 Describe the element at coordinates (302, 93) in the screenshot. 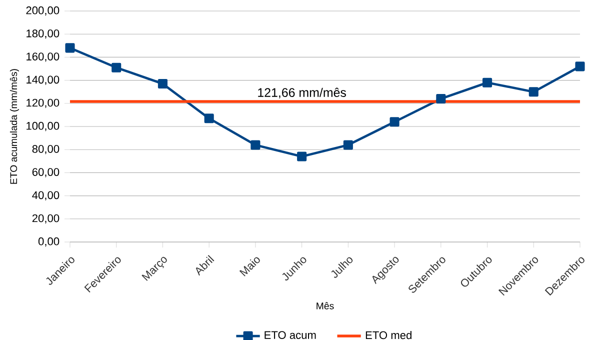

I see `annotation: 121,66 mm/mês` at that location.